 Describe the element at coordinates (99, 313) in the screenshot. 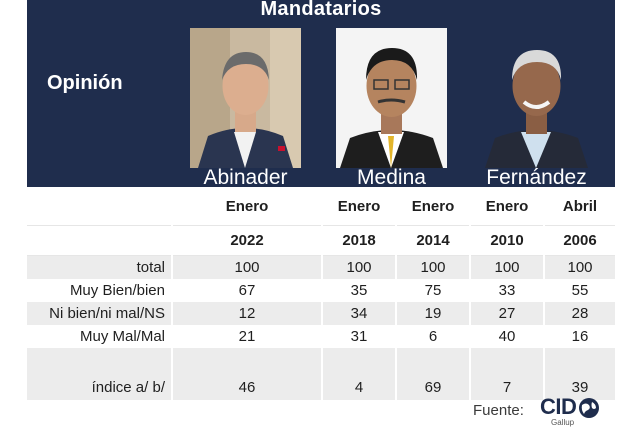

I see `row-label: Ni bien/ni mal/NS` at that location.